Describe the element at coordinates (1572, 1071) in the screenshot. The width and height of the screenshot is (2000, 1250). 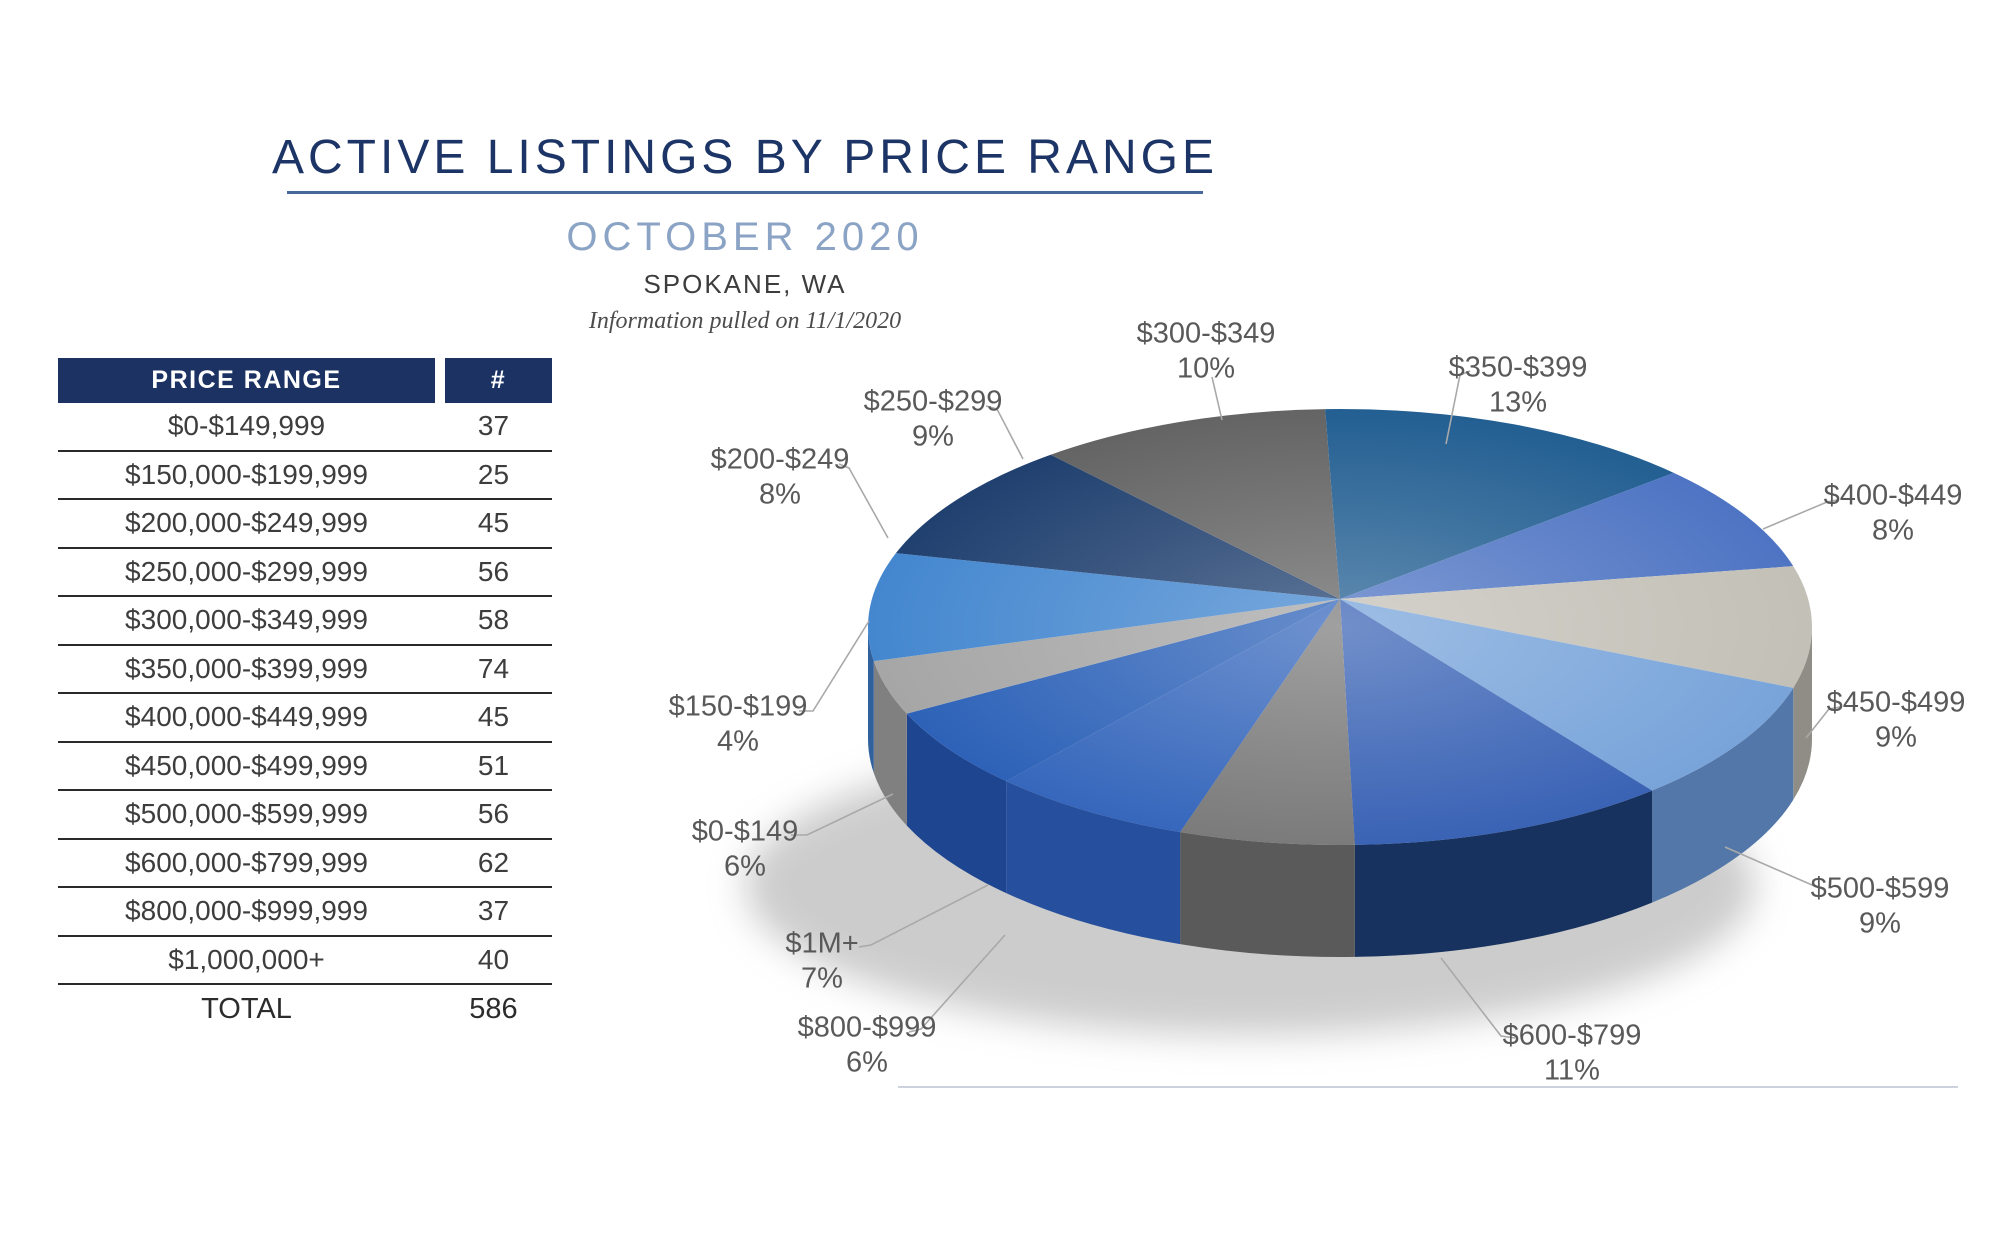
I see `slice-pct-label-$600-$799: 11%` at that location.